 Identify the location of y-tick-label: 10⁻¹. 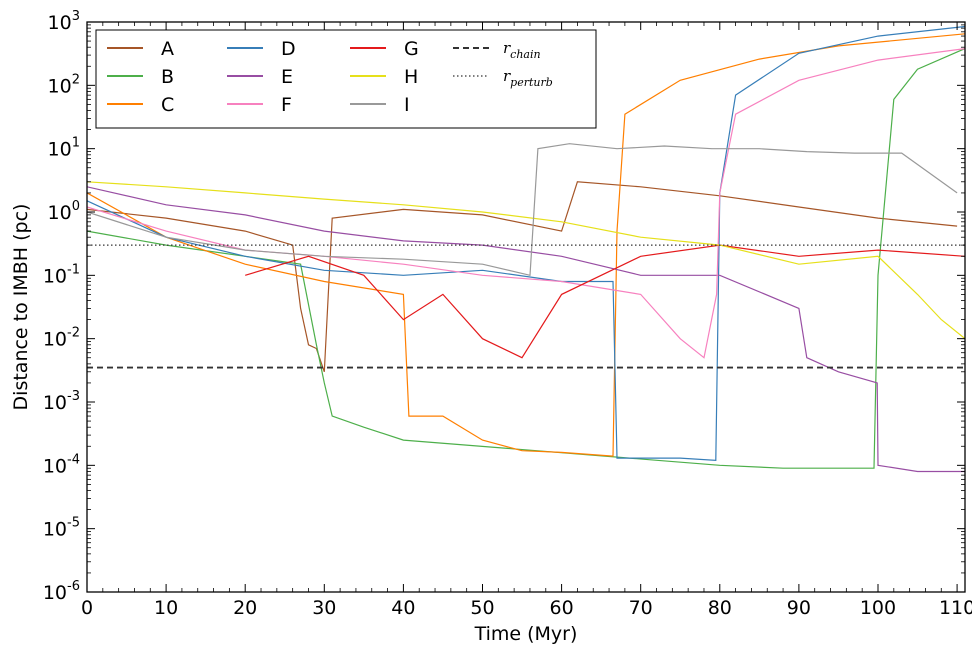
(61, 274).